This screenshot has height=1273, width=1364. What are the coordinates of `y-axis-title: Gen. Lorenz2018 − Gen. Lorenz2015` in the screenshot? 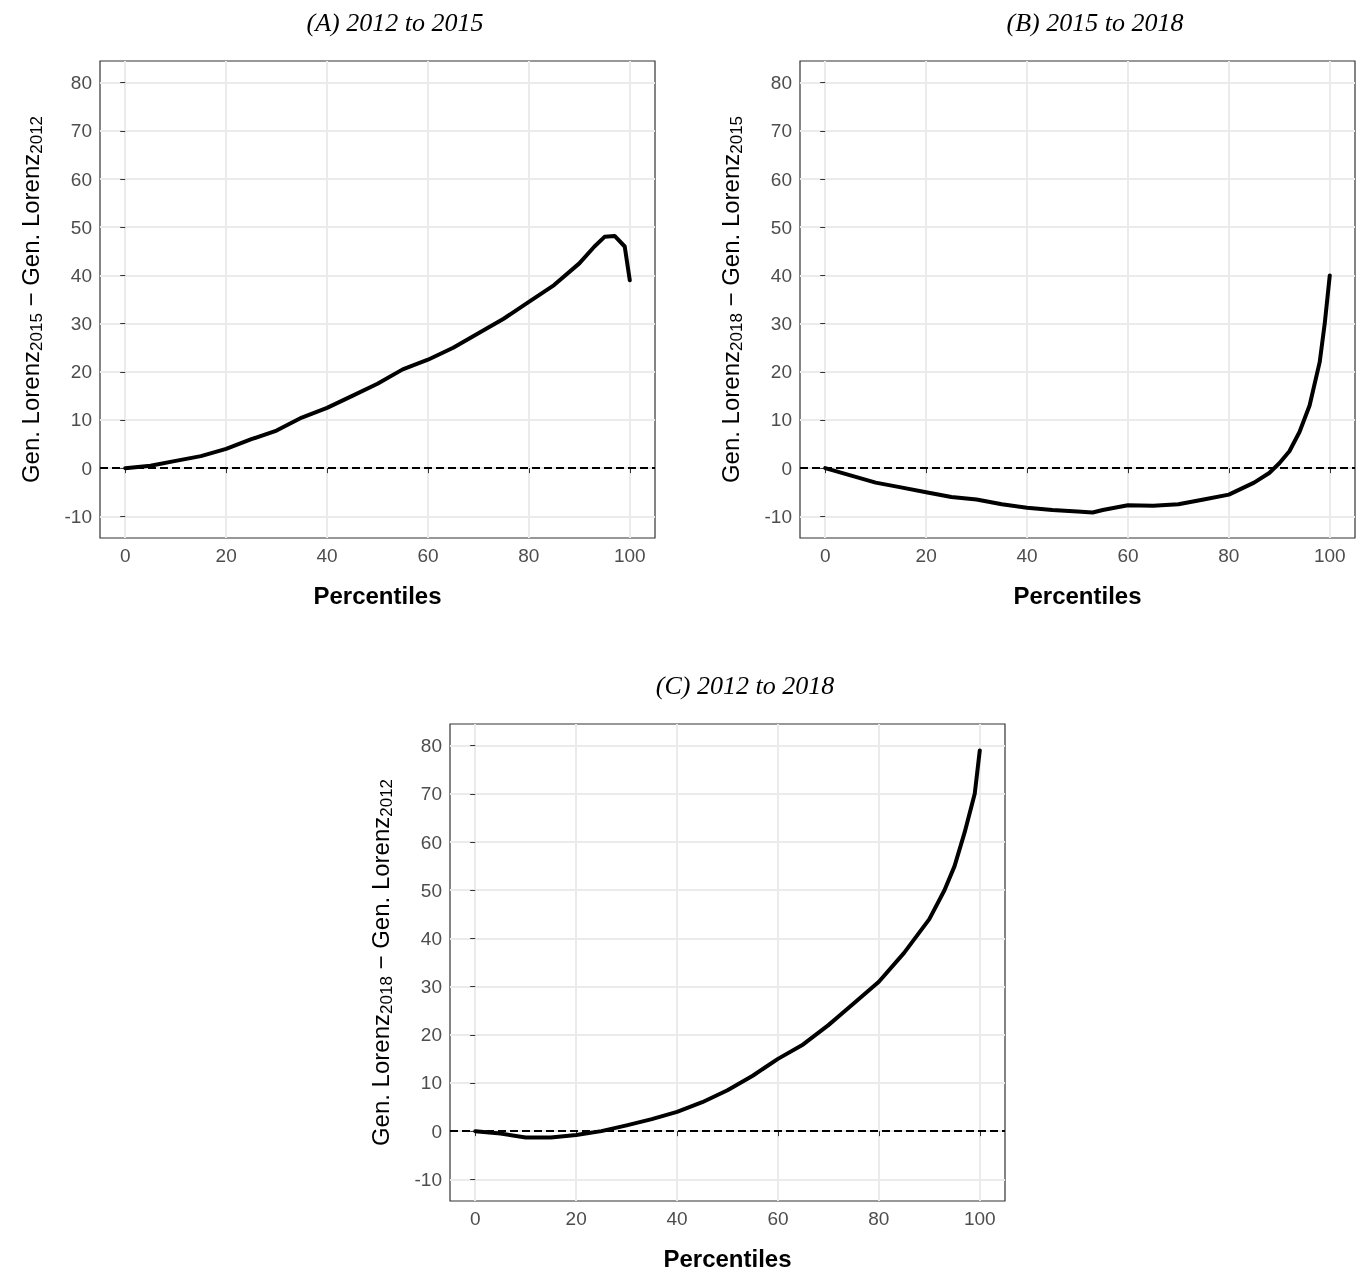 It's located at (731, 299).